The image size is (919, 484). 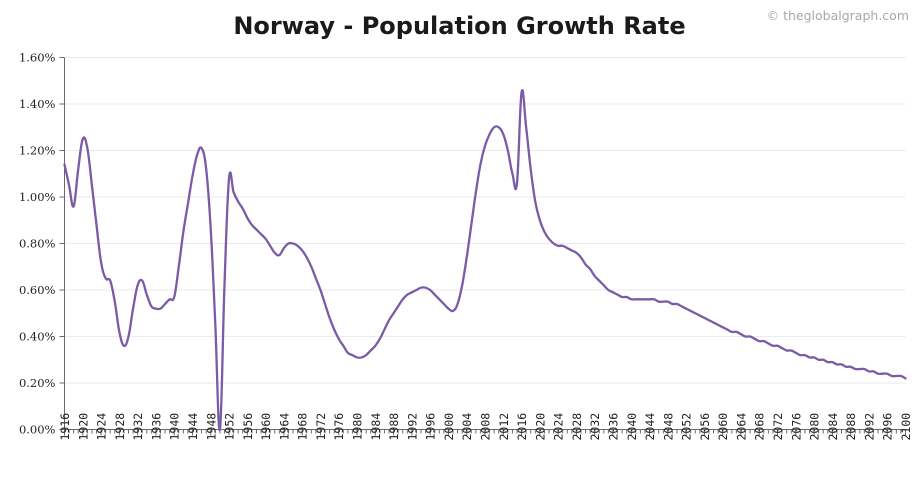 I want to click on y-tick-label: 0.60%, so click(x=37, y=290).